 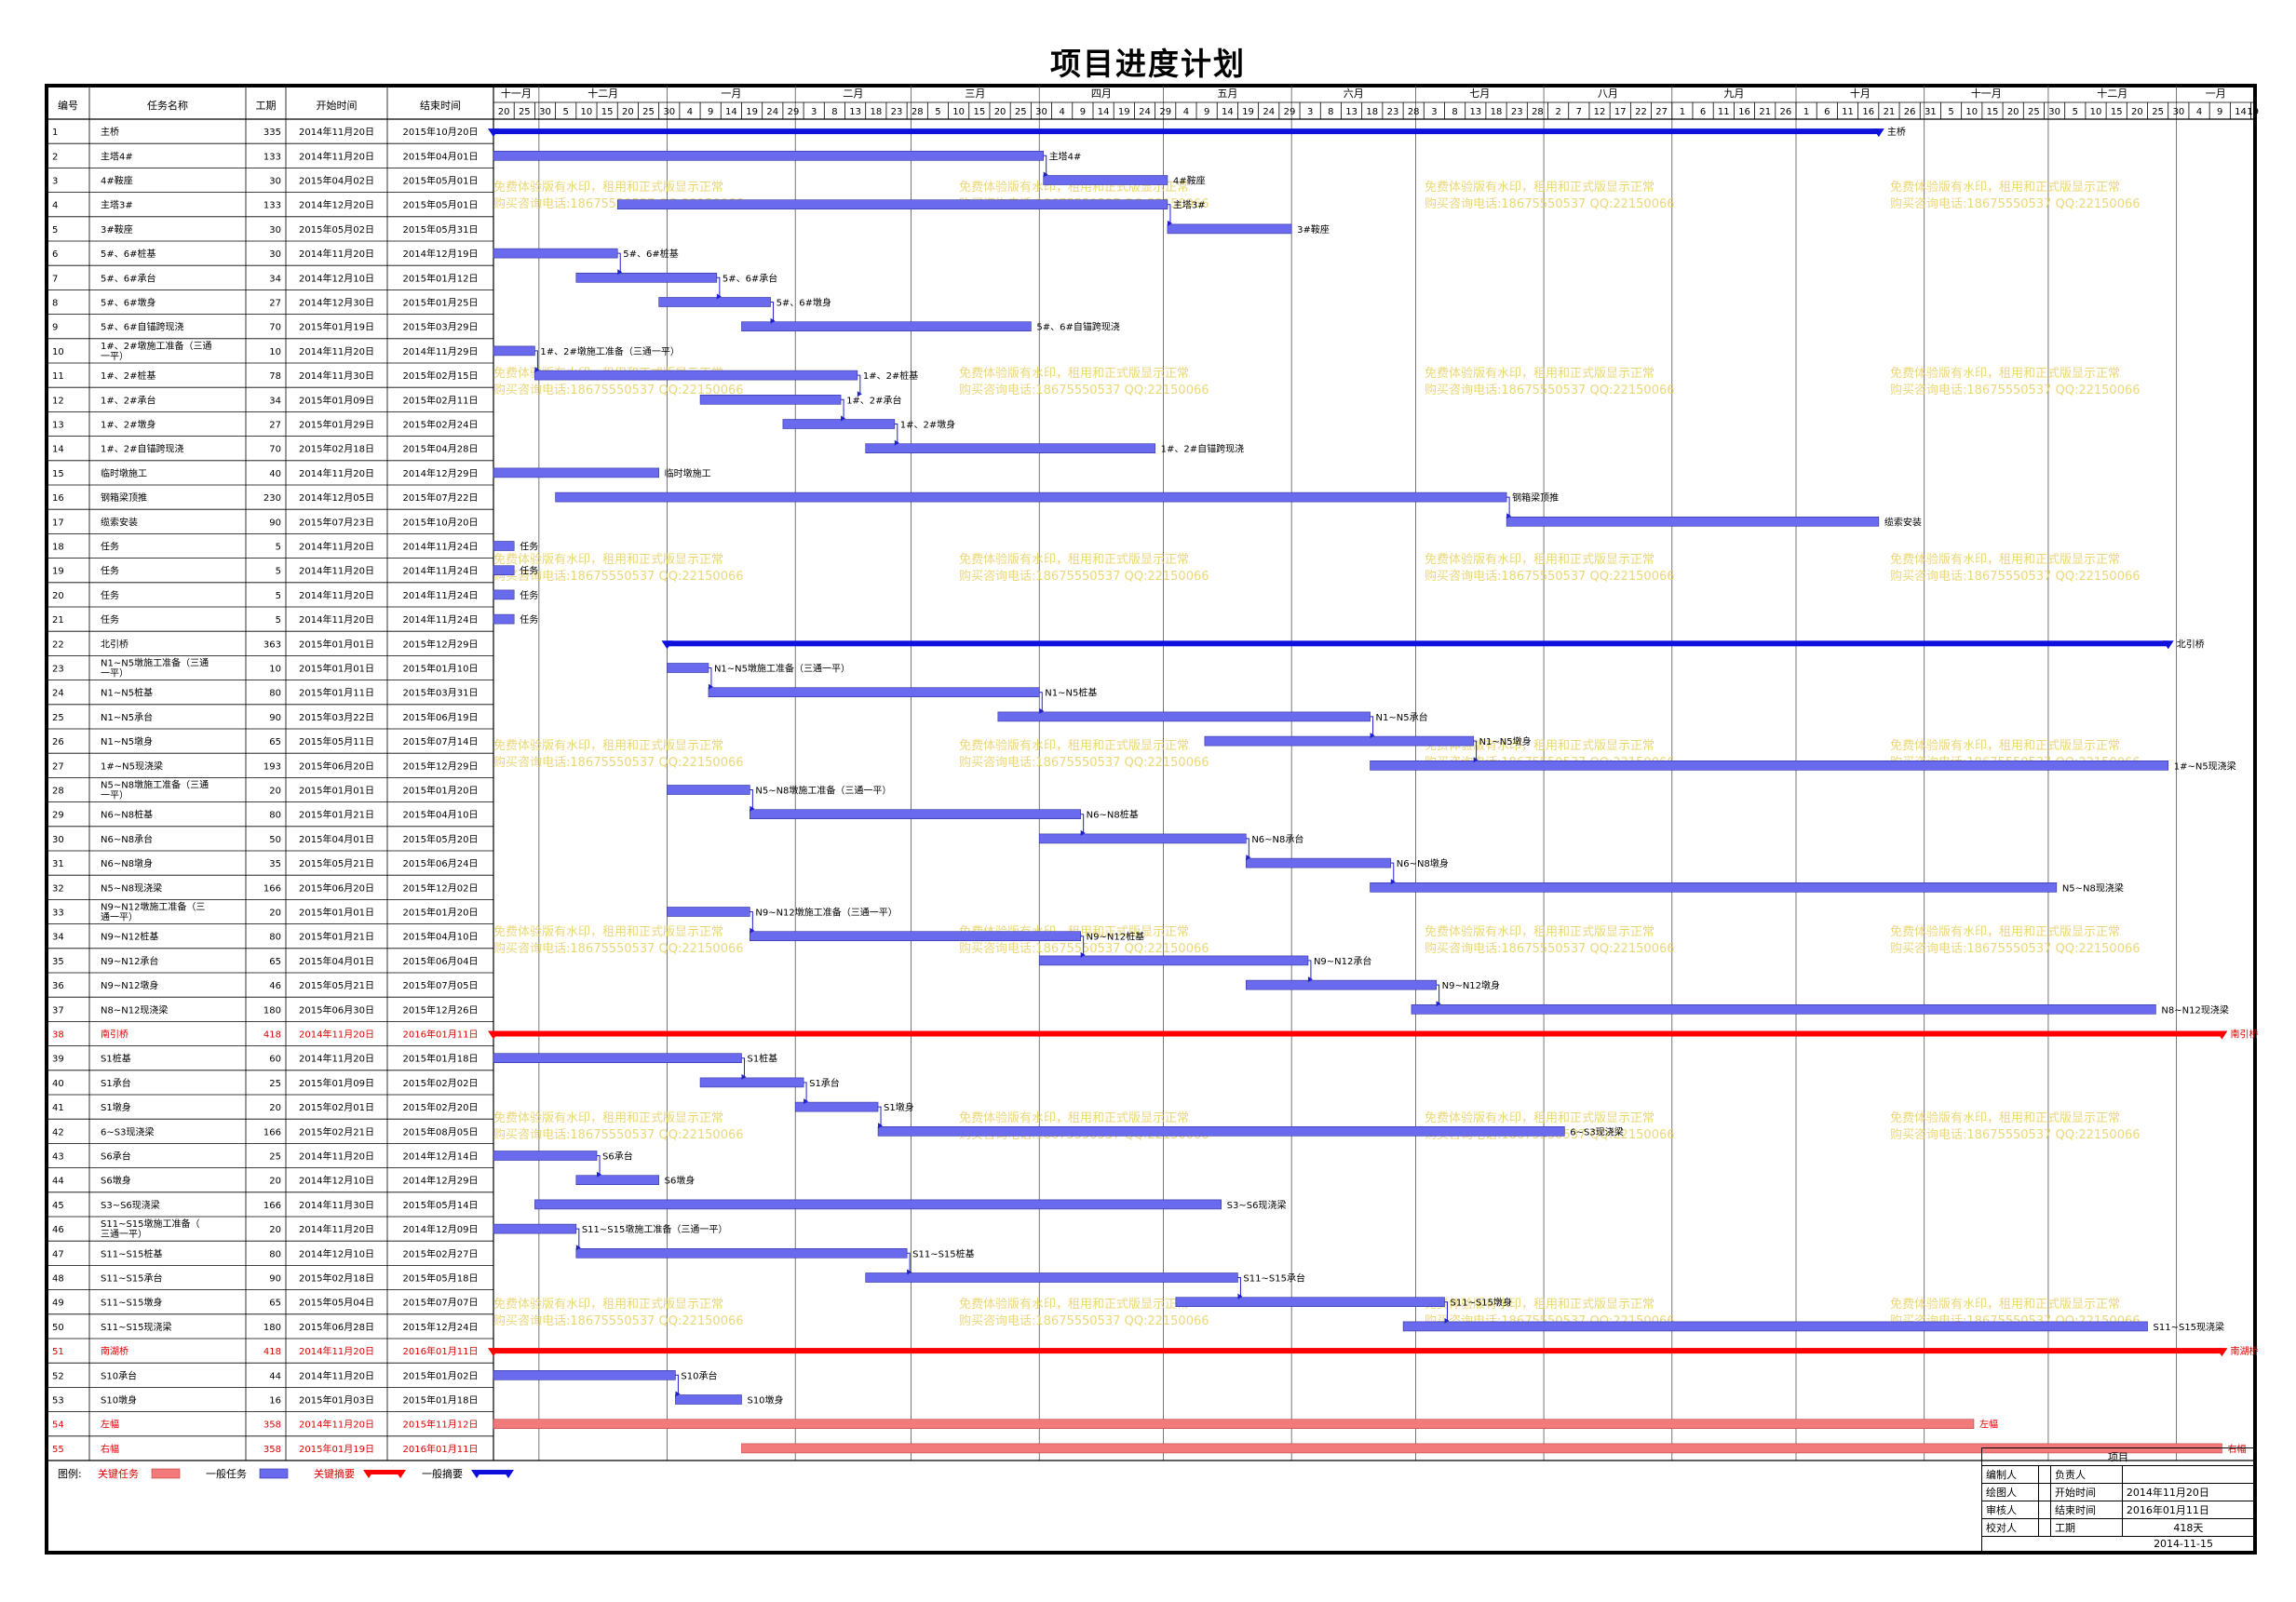 What do you see at coordinates (441, 205) in the screenshot?
I see `task-end: 2015年05月01日` at bounding box center [441, 205].